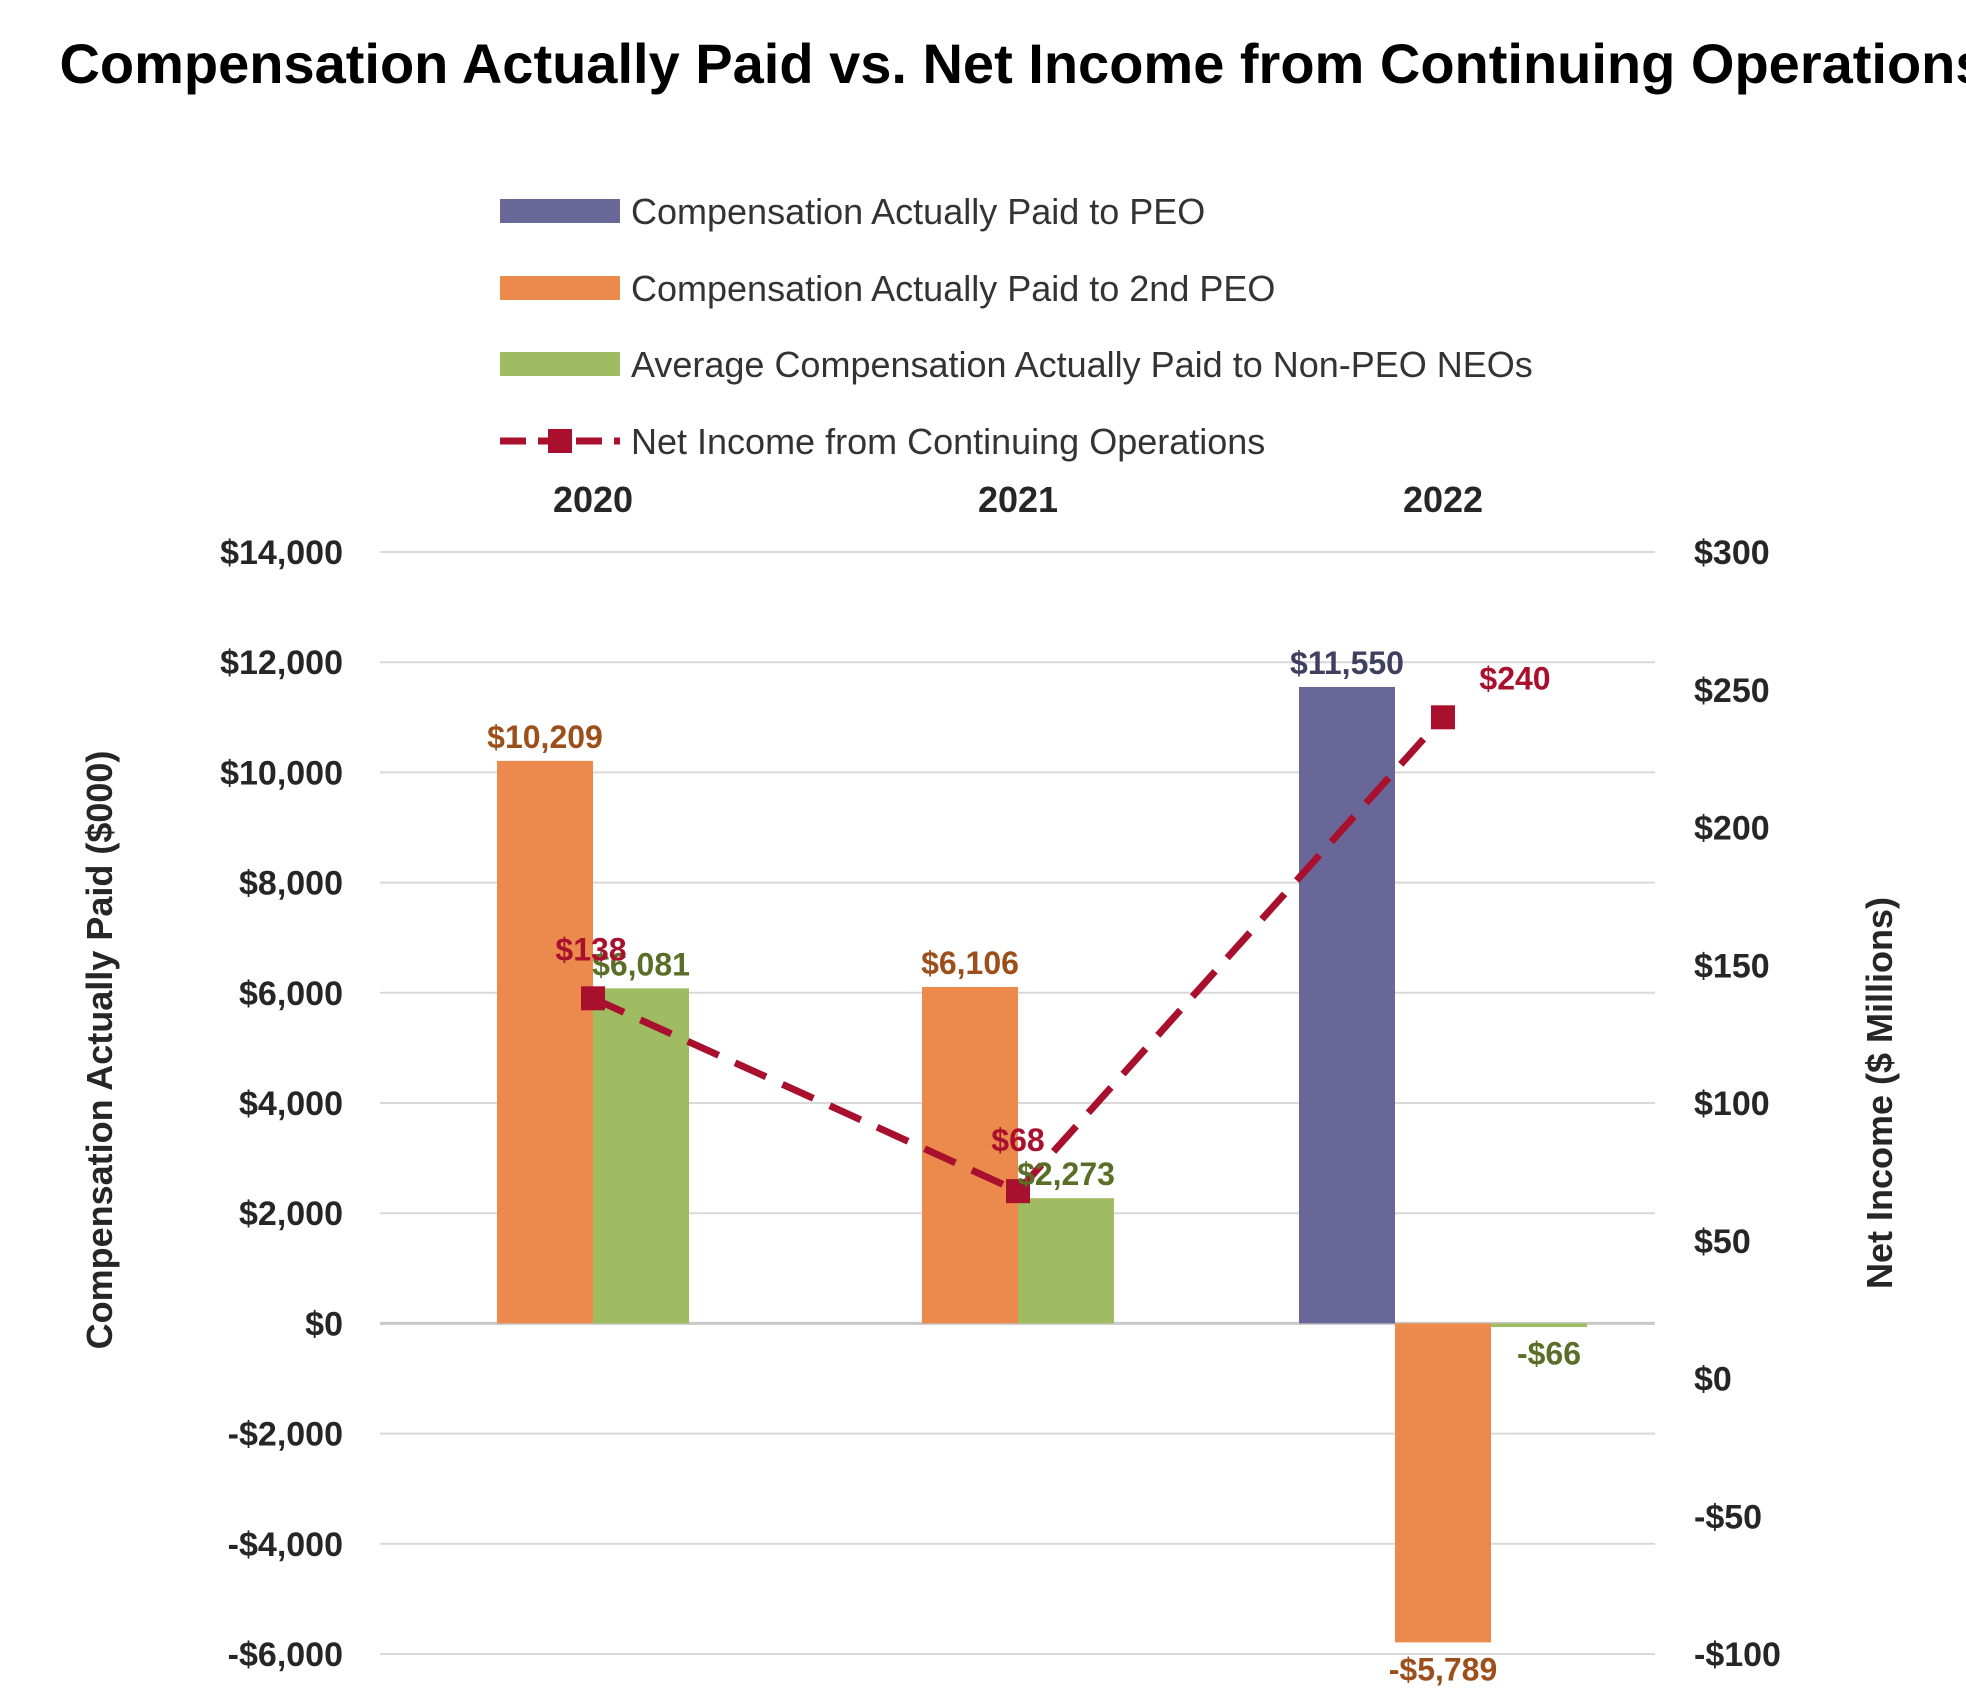 The height and width of the screenshot is (1691, 1966). Describe the element at coordinates (291, 994) in the screenshot. I see `left-tick-label: $6,000` at that location.